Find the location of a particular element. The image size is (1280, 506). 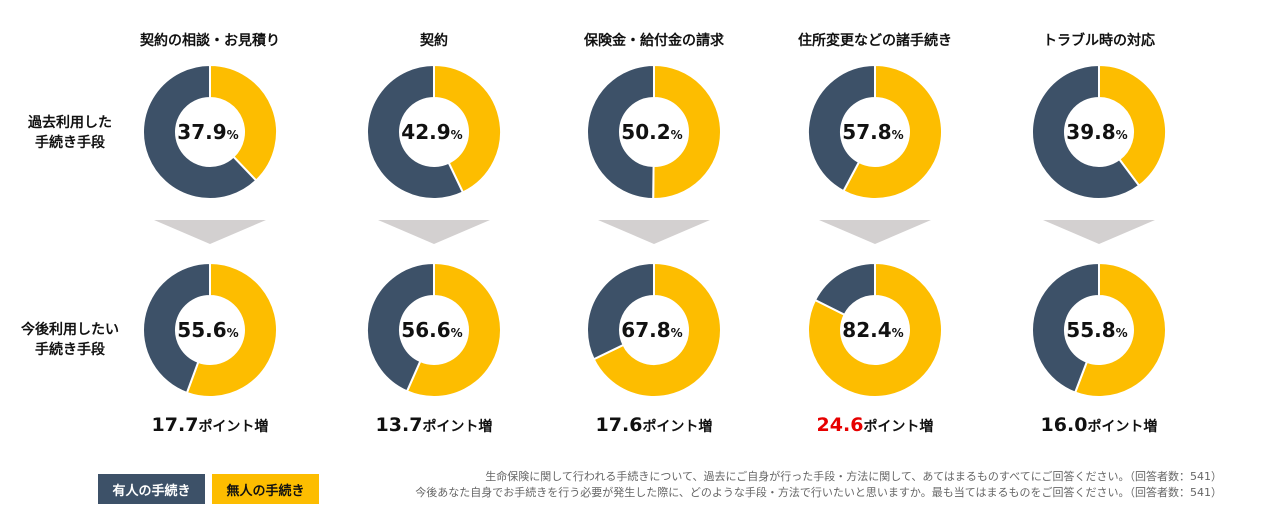

donut-value-label: 57.8% is located at coordinates (872, 132).